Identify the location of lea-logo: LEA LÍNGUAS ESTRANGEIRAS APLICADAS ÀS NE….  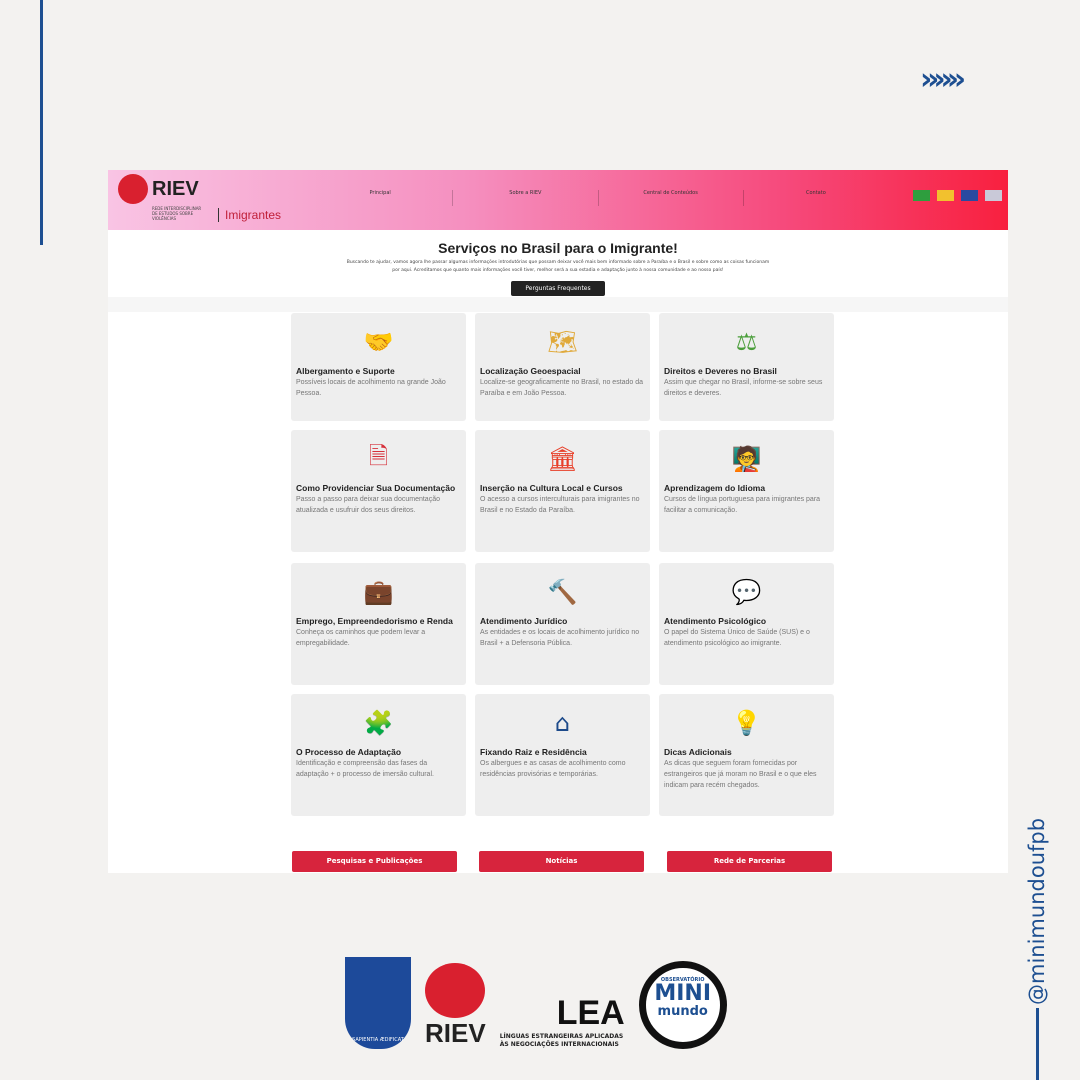
(562, 1021).